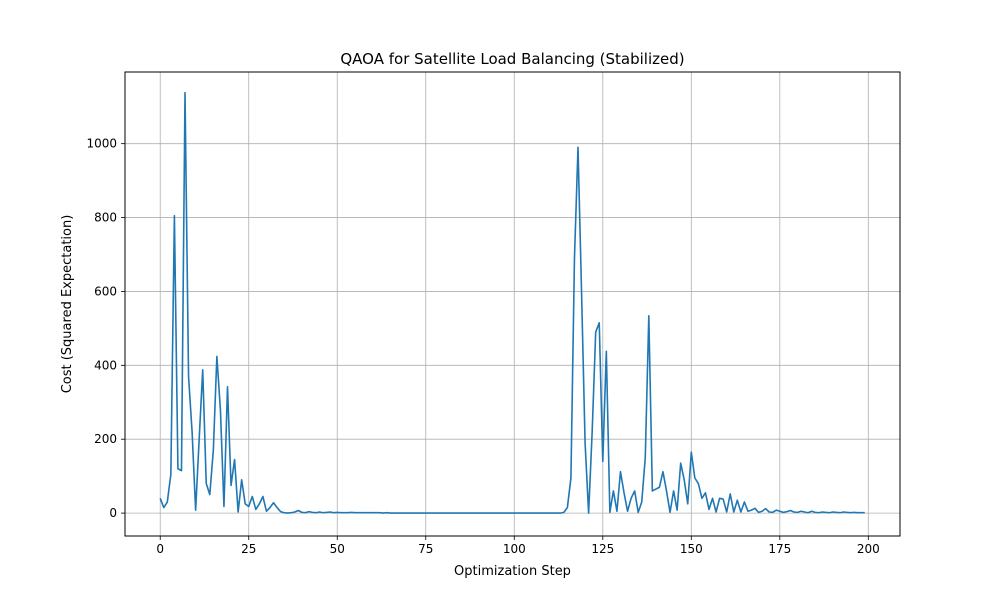  Describe the element at coordinates (101, 144) in the screenshot. I see `y-tick-label: 1000` at that location.